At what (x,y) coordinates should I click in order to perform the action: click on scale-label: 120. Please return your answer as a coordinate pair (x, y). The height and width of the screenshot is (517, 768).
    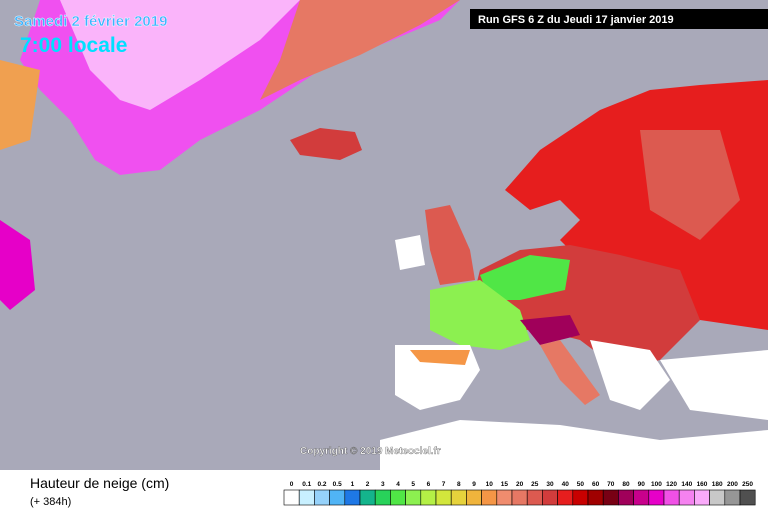
    Looking at the image, I should click on (671, 484).